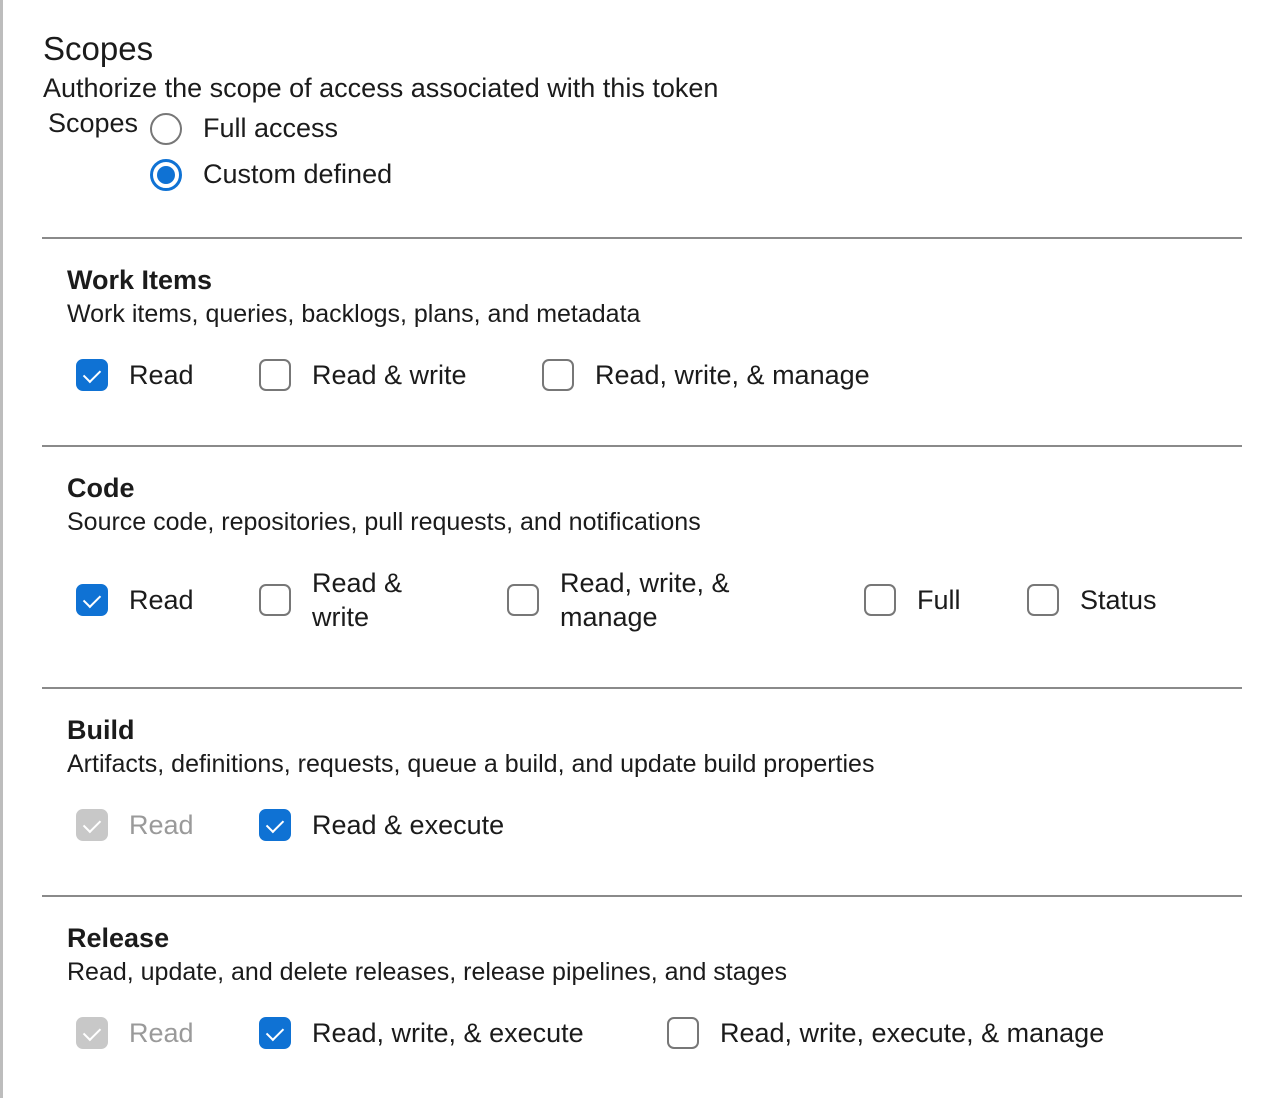 The width and height of the screenshot is (1282, 1098). What do you see at coordinates (298, 174) in the screenshot?
I see `custom-defined-label: Custom defined` at bounding box center [298, 174].